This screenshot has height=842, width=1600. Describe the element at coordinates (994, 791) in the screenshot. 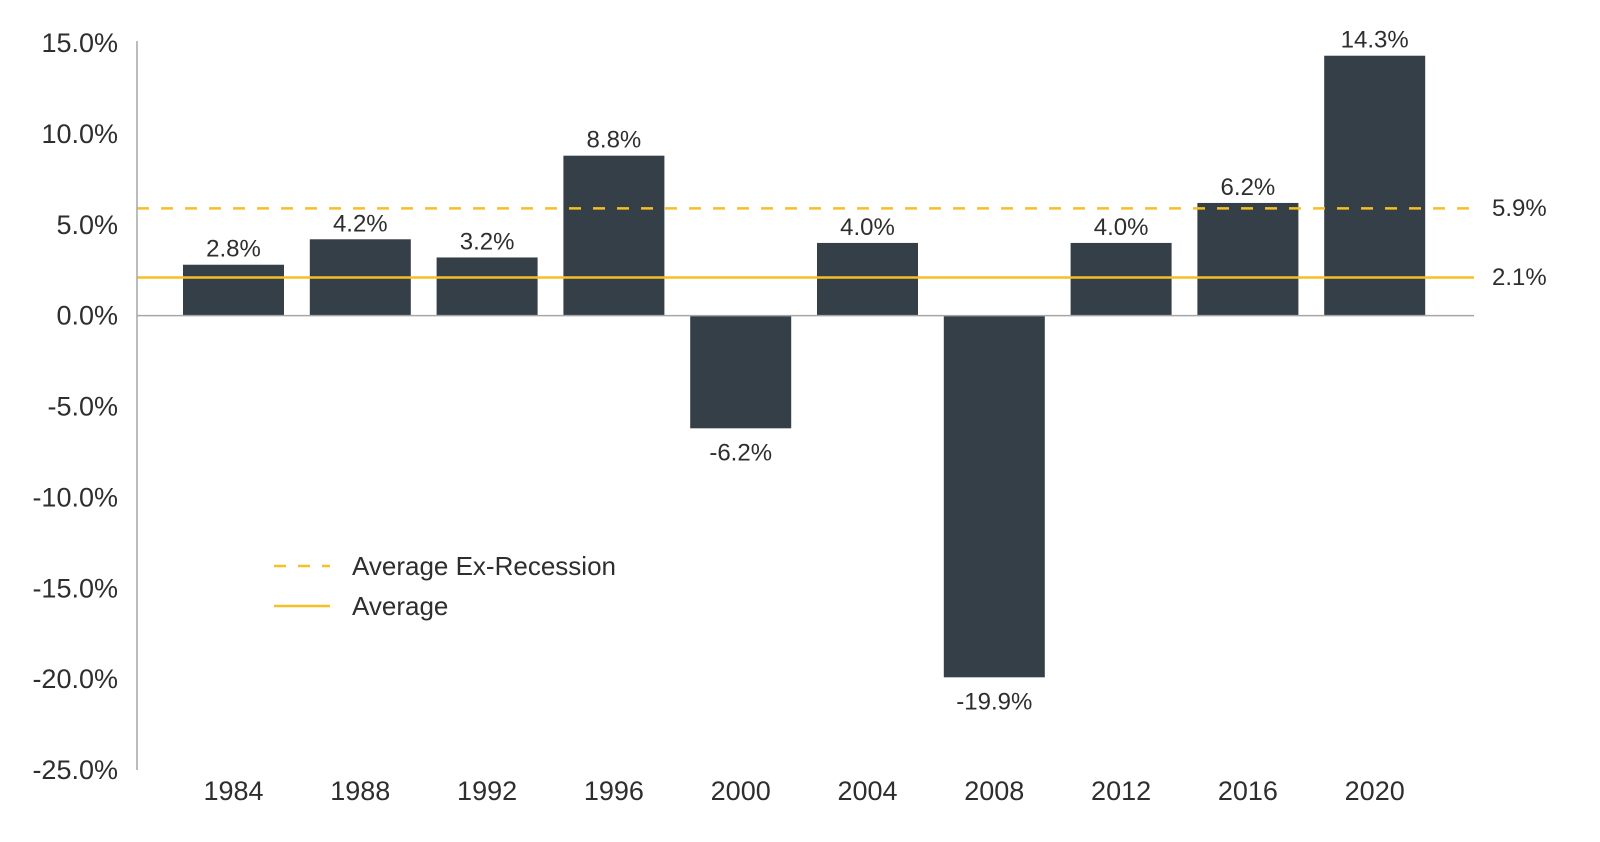

I see `x-tick-label: 2008` at that location.